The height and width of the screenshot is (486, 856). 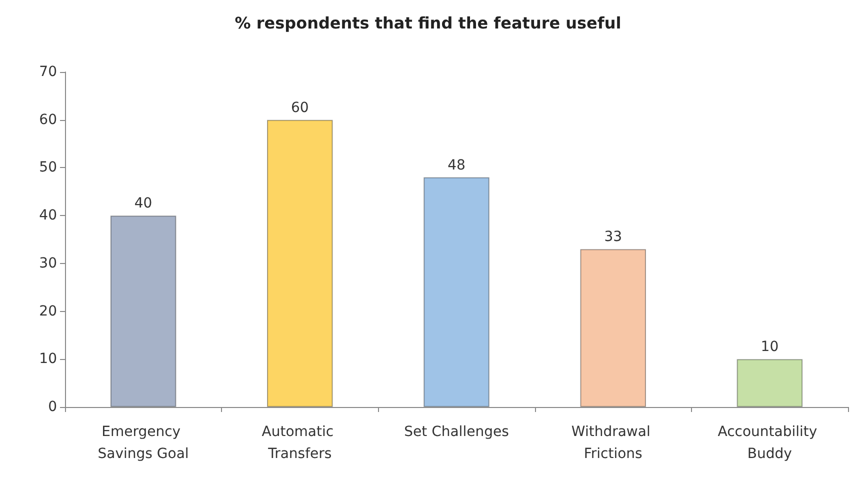 I want to click on x-tick-label: Automatic Transfers, so click(x=300, y=443).